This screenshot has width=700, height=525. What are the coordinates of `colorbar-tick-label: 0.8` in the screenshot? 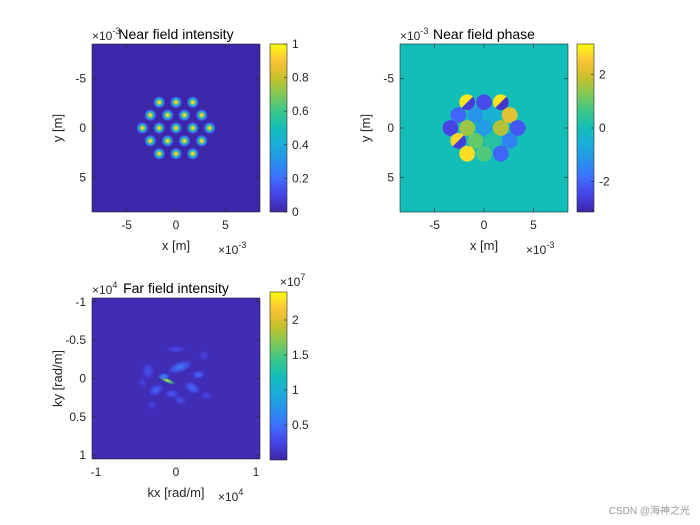 It's located at (300, 78).